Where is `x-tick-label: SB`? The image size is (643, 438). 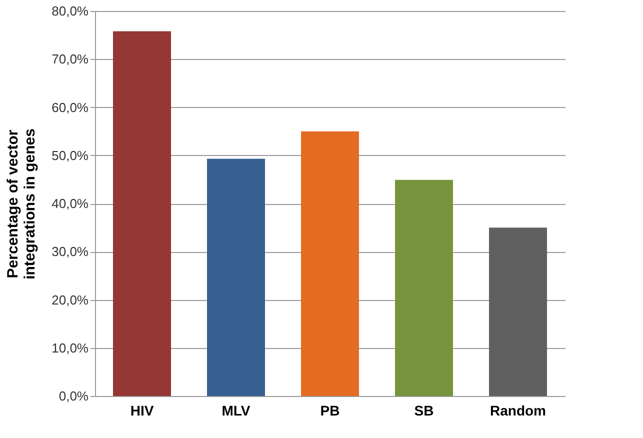
x-tick-label: SB is located at coordinates (424, 410).